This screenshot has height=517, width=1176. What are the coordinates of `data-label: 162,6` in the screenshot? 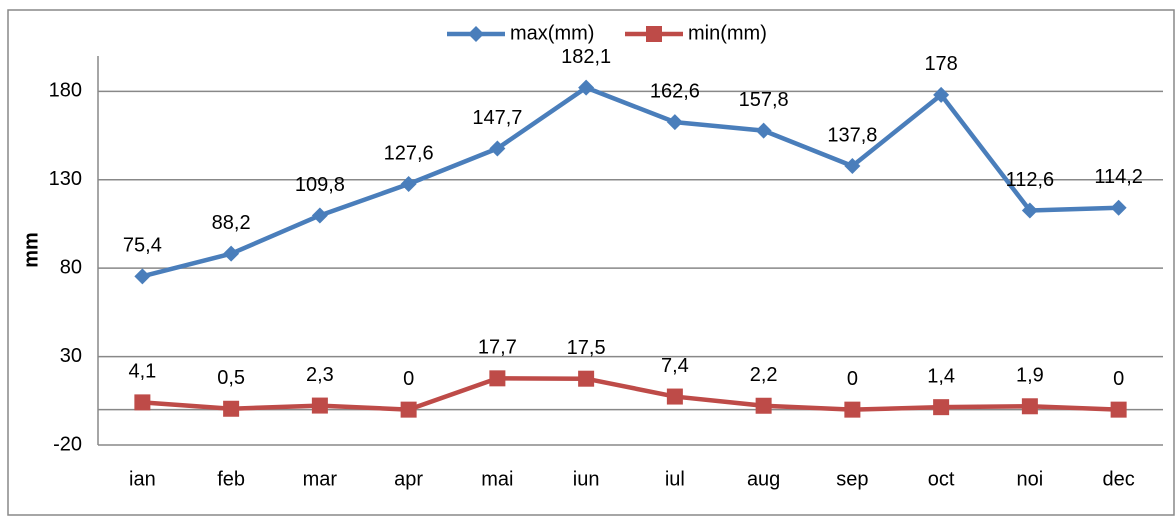 It's located at (675, 91).